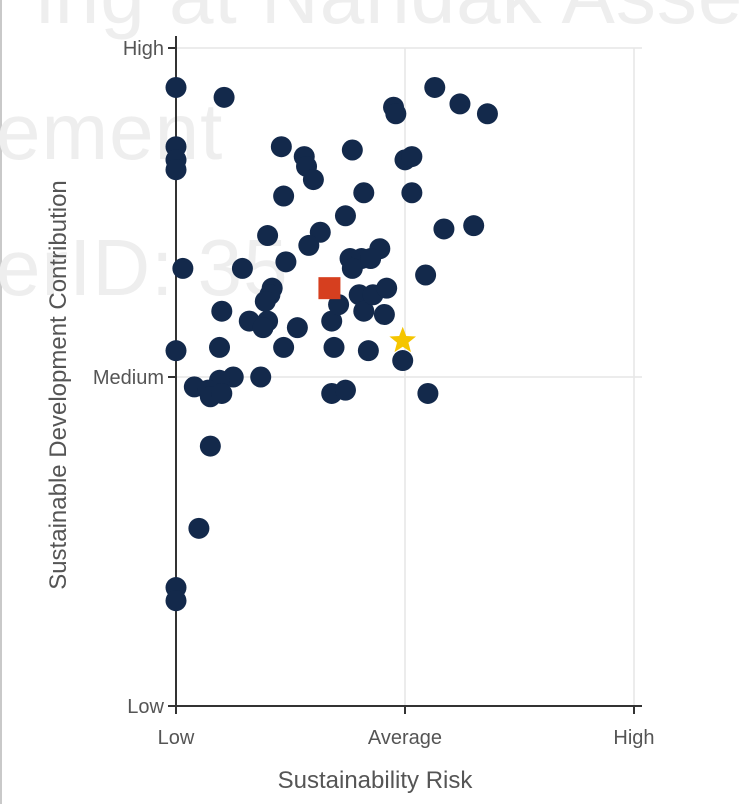 Image resolution: width=745 pixels, height=804 pixels. What do you see at coordinates (633, 738) in the screenshot?
I see `x-tick-label-2: High` at bounding box center [633, 738].